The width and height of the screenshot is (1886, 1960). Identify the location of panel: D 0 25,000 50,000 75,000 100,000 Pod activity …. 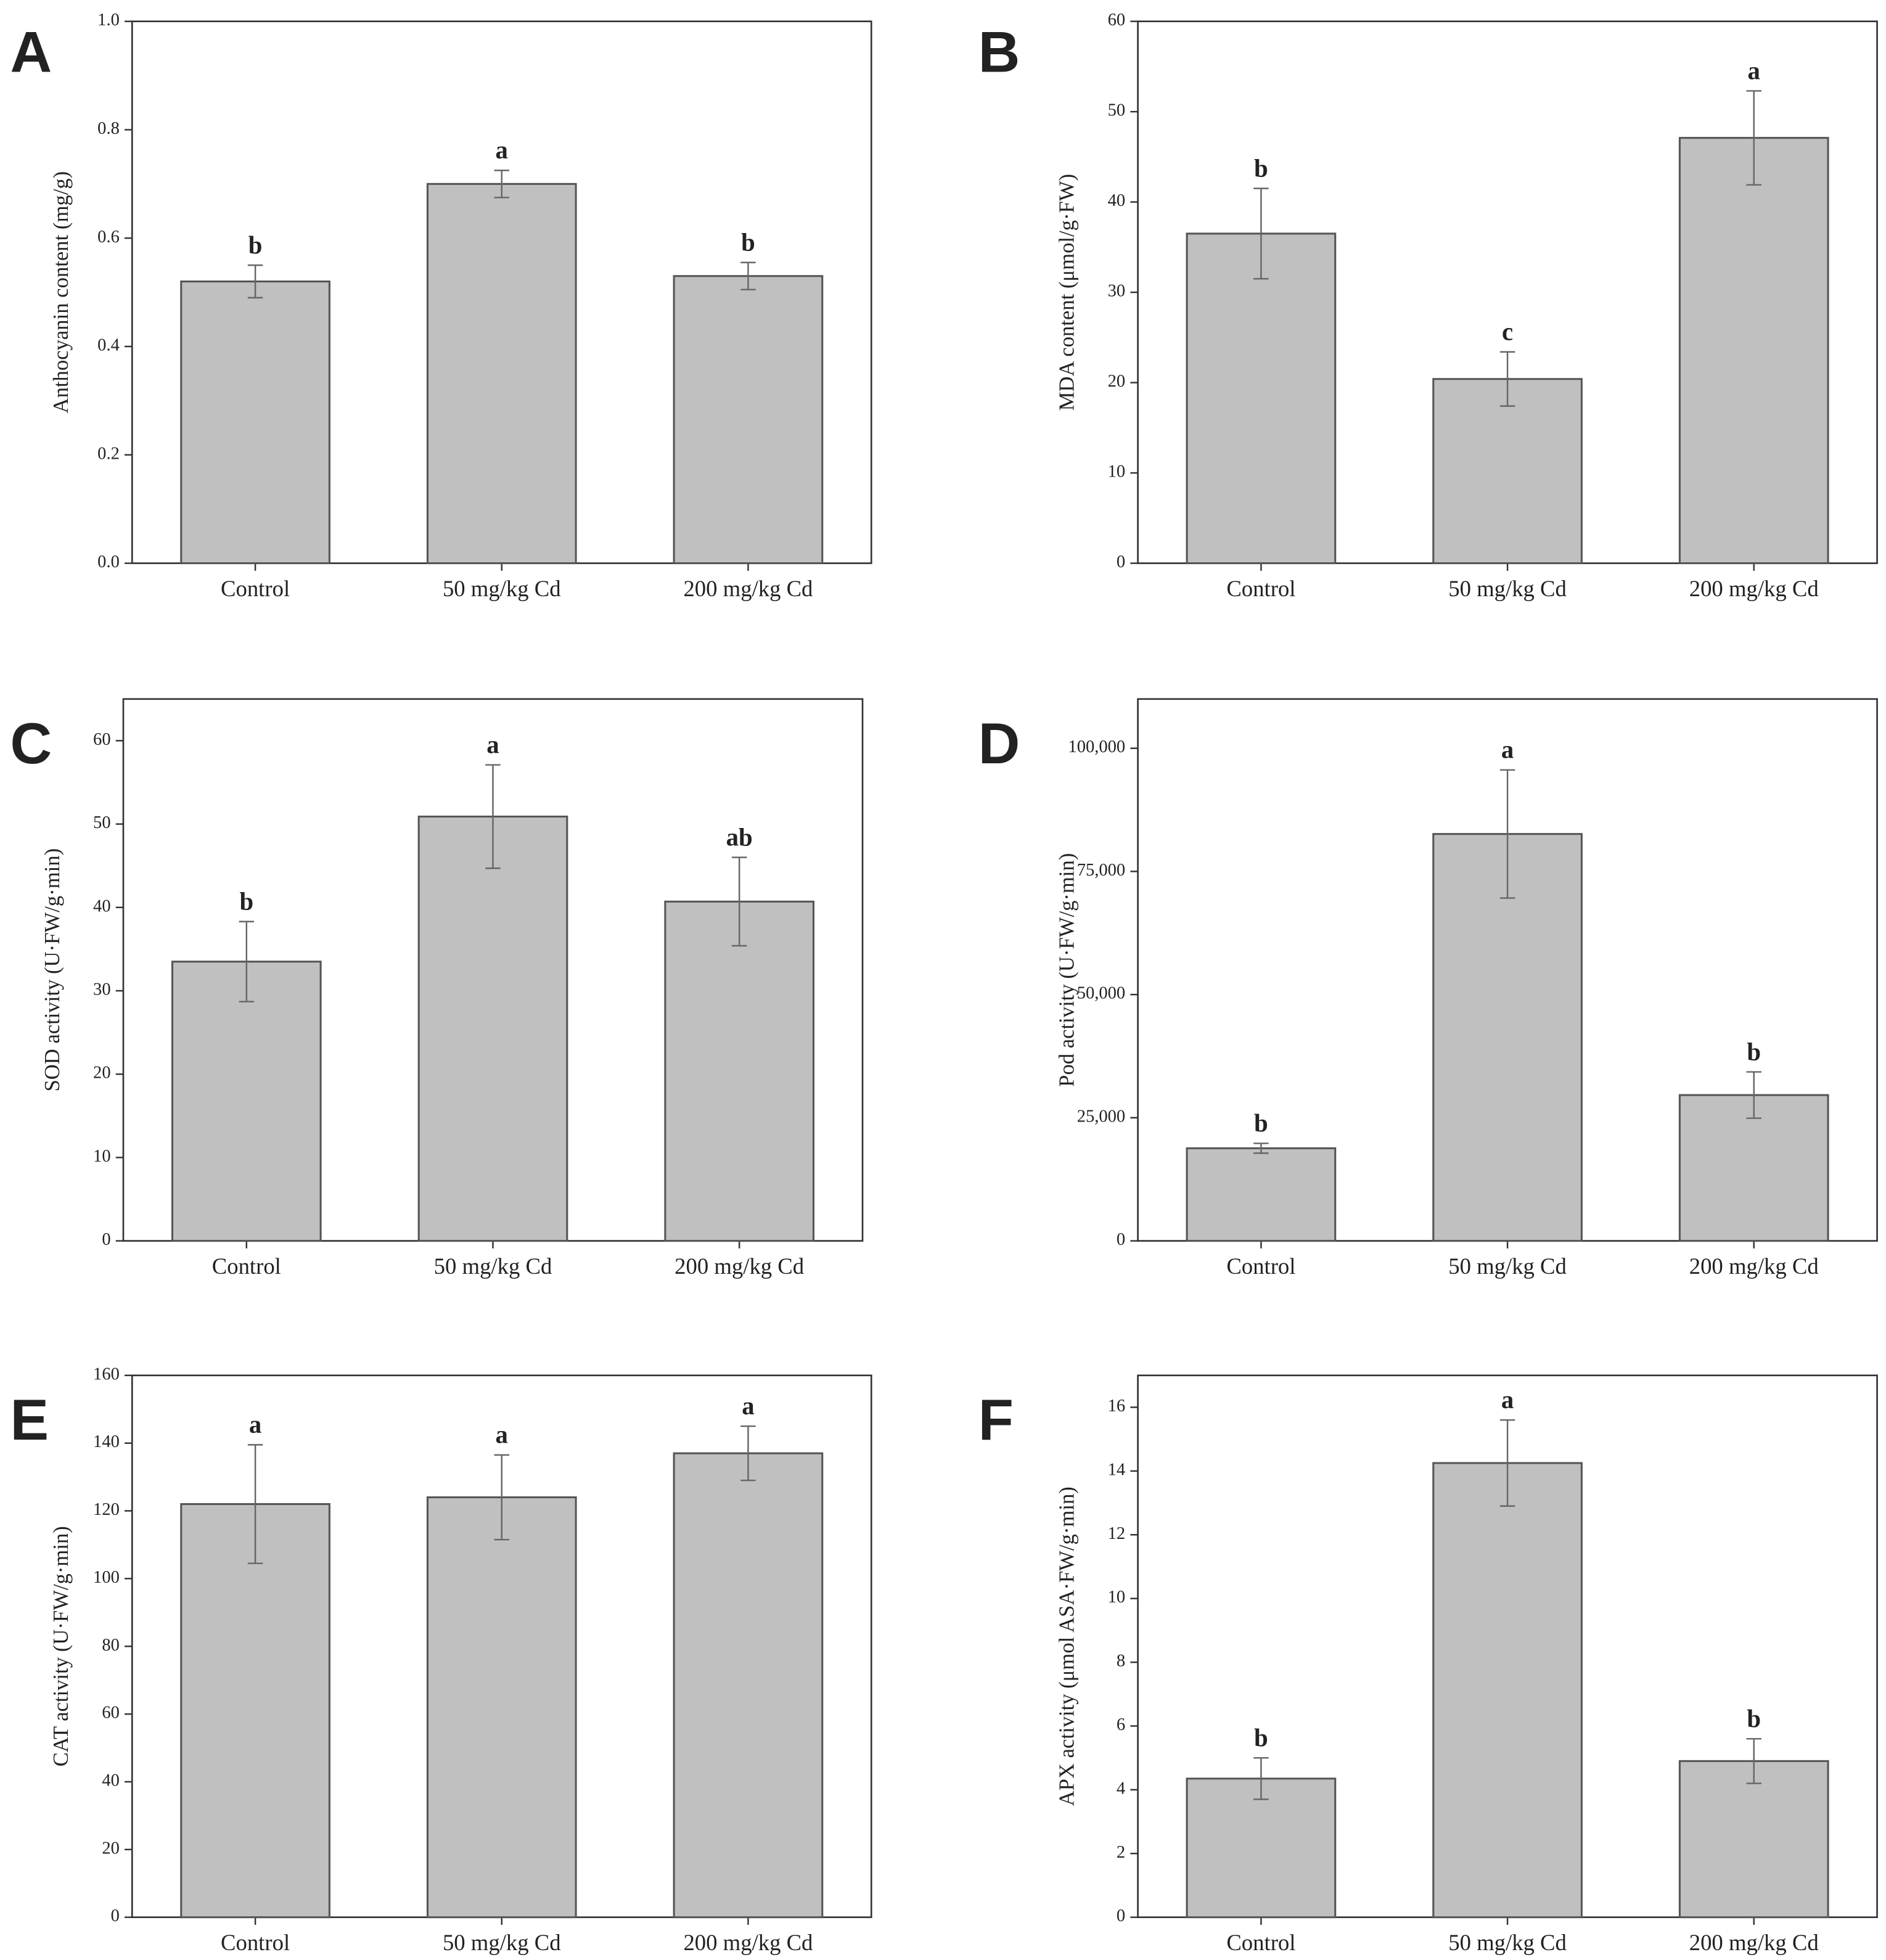
(1428, 988).